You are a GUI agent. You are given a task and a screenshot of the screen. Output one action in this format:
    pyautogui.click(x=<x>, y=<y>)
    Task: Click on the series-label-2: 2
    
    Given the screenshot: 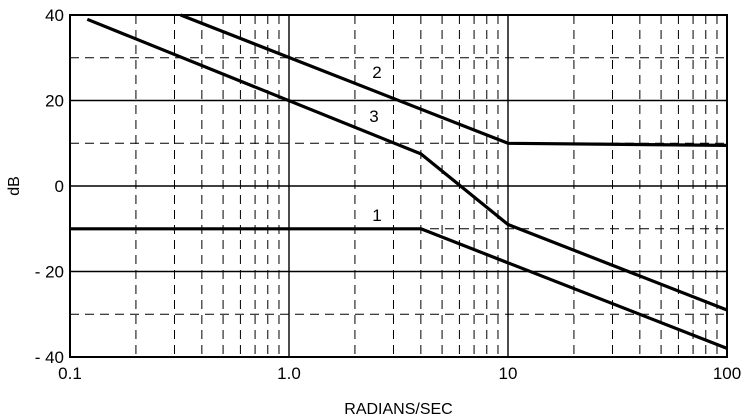 What is the action you would take?
    pyautogui.click(x=376, y=72)
    